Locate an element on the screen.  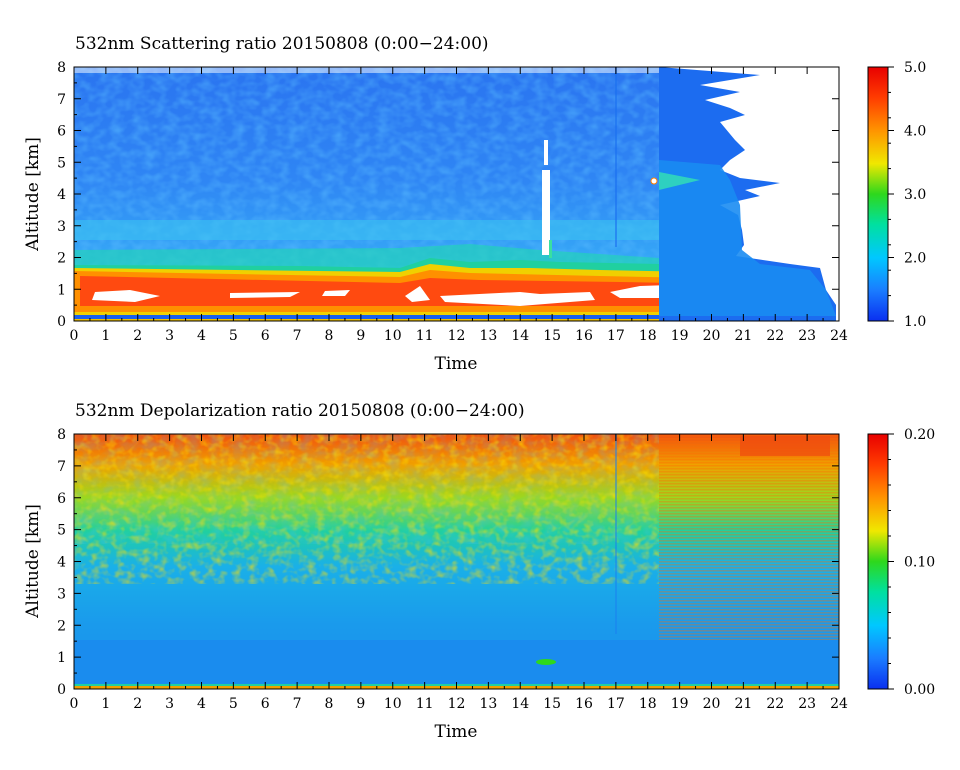
colorbar-tick-label: 0.20 is located at coordinates (919, 435).